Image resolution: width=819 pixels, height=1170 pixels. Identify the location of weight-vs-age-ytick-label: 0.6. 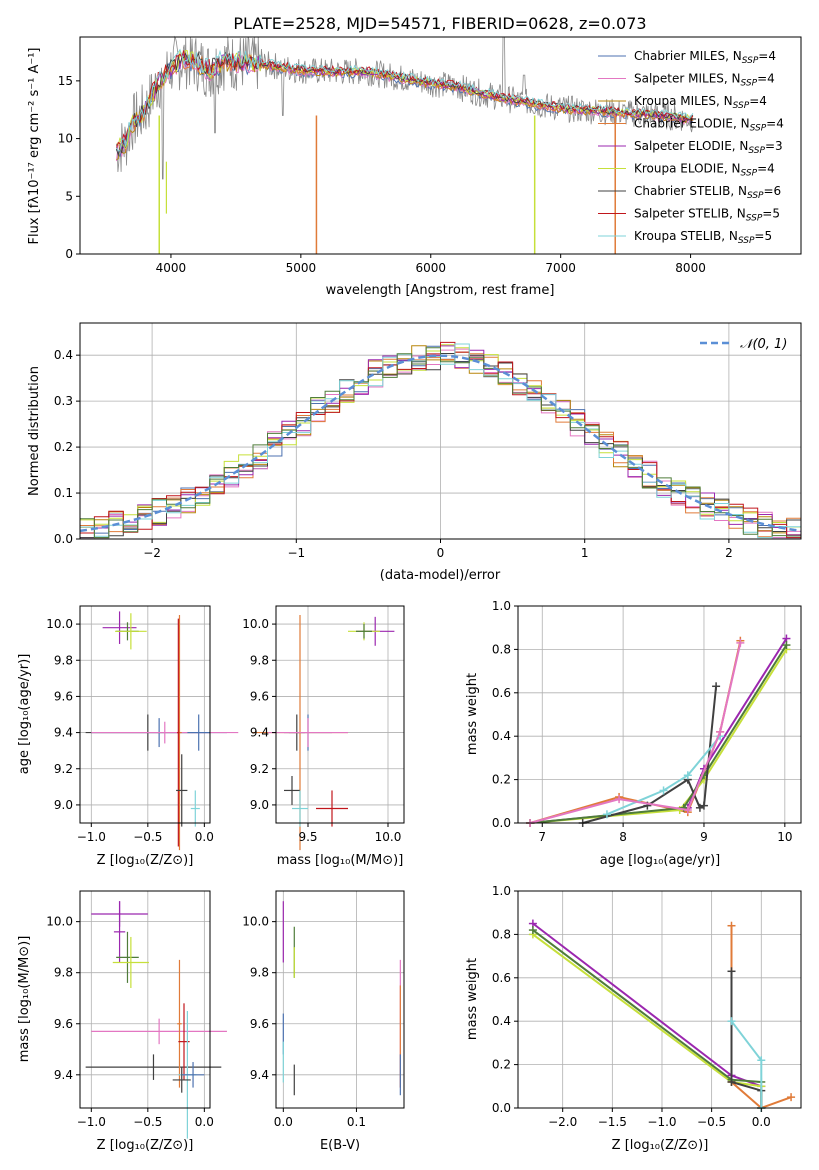
(501, 693).